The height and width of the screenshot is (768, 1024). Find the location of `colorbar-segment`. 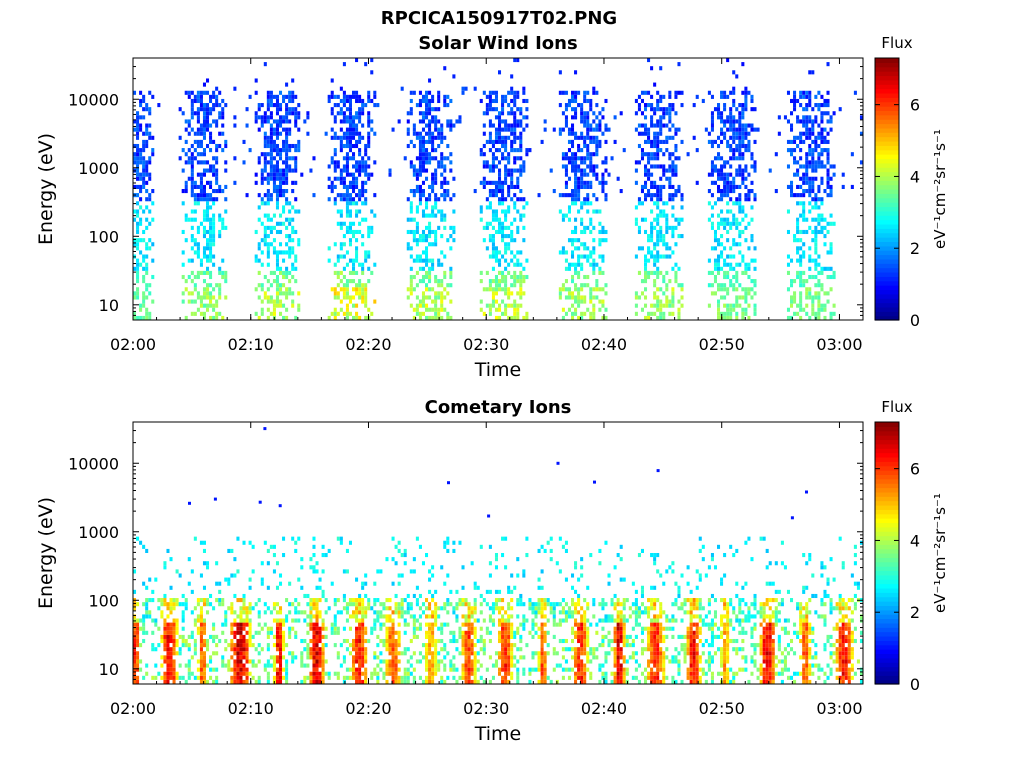

colorbar-segment is located at coordinates (887, 318).